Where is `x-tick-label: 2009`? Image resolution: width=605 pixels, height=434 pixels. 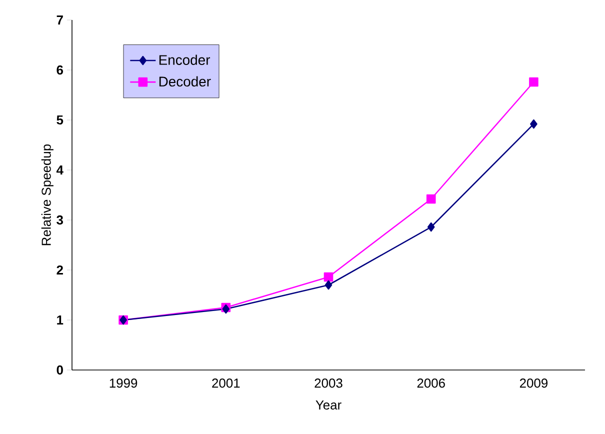
x-tick-label: 2009 is located at coordinates (534, 383).